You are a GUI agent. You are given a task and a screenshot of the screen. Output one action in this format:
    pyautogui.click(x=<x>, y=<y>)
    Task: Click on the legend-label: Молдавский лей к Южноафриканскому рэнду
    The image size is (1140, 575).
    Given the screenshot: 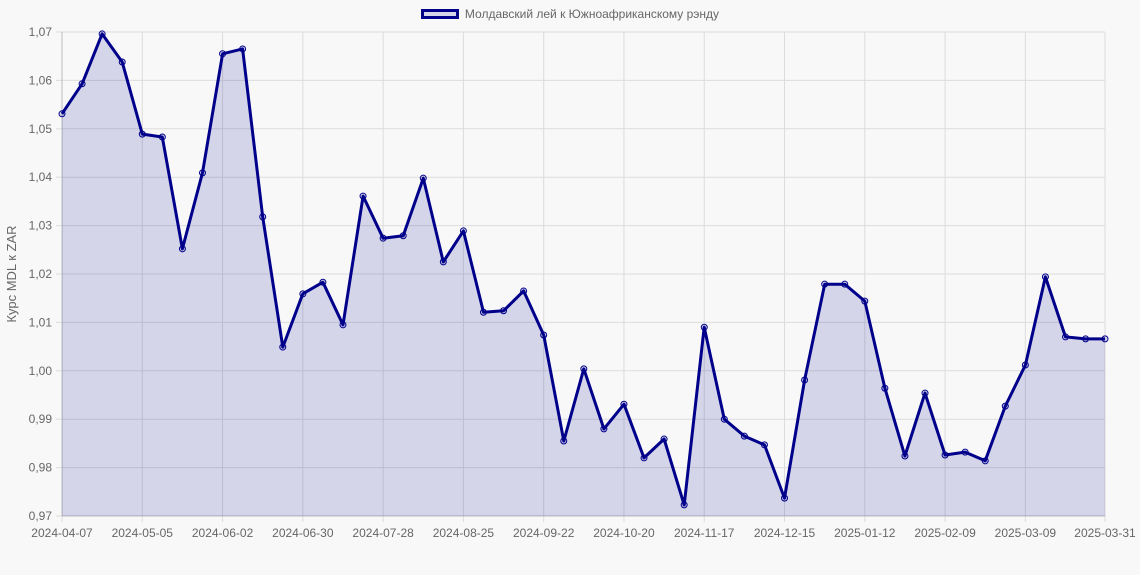 What is the action you would take?
    pyautogui.click(x=592, y=14)
    